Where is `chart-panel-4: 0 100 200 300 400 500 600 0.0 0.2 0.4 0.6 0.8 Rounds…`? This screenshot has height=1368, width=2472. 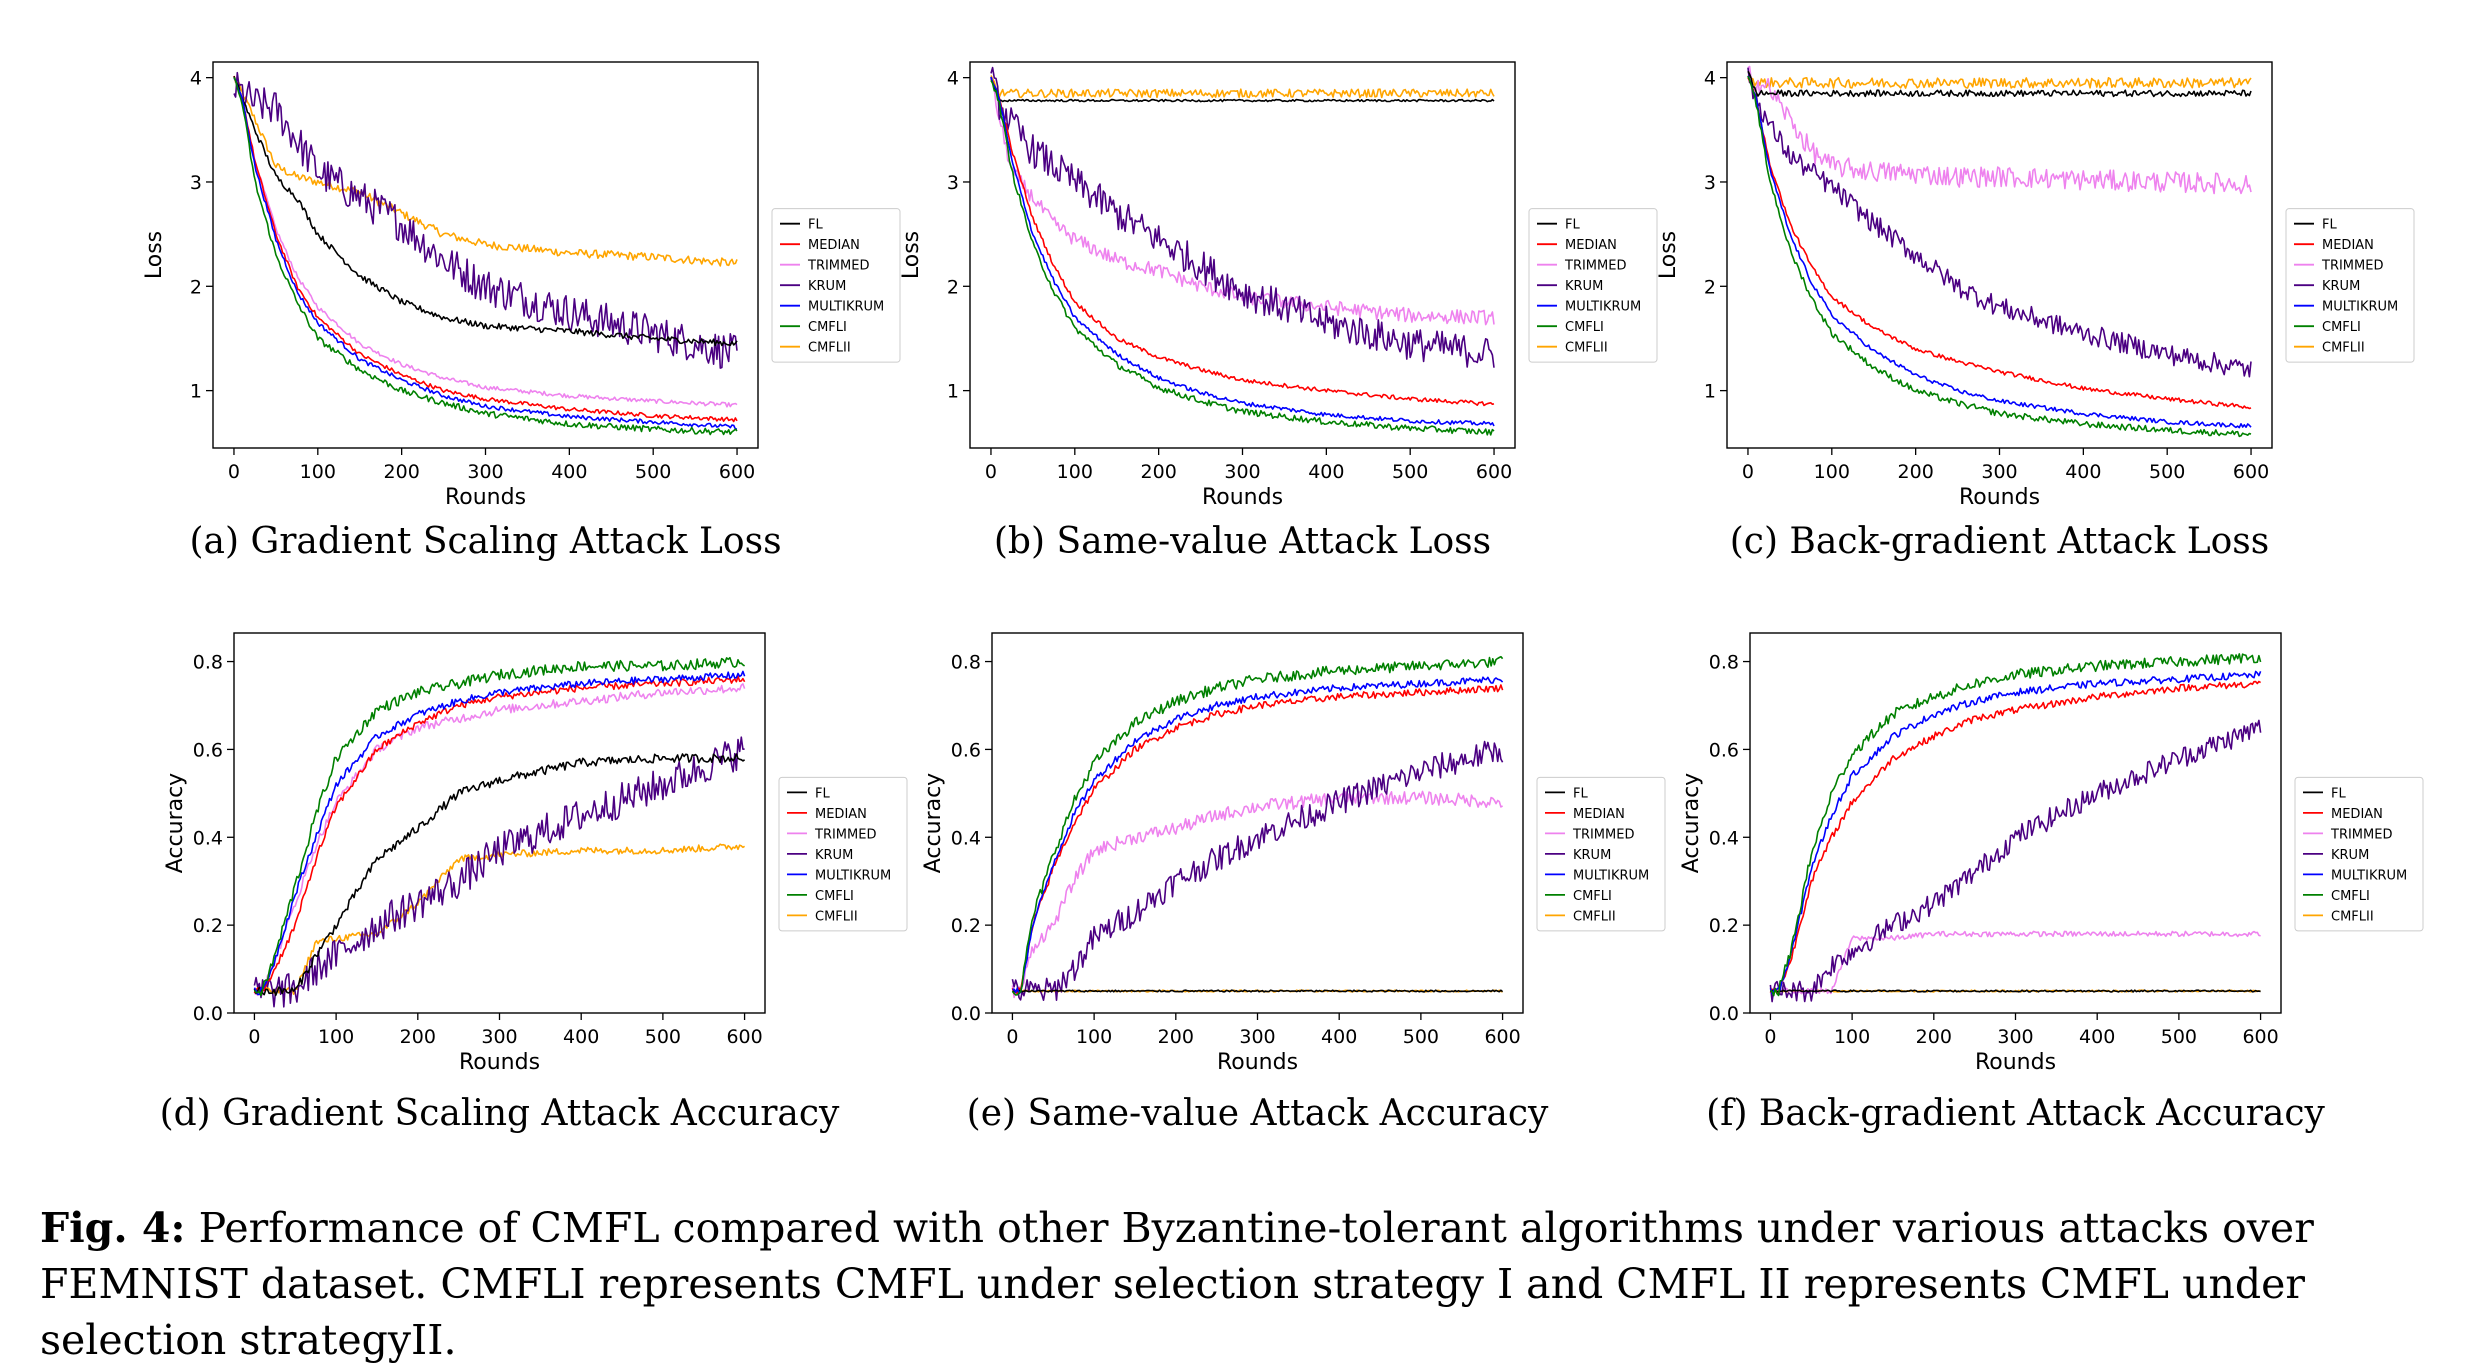 chart-panel-4: 0 100 200 300 400 500 600 0.0 0.2 0.4 0.6 0.8 Rounds… is located at coordinates (534, 883).